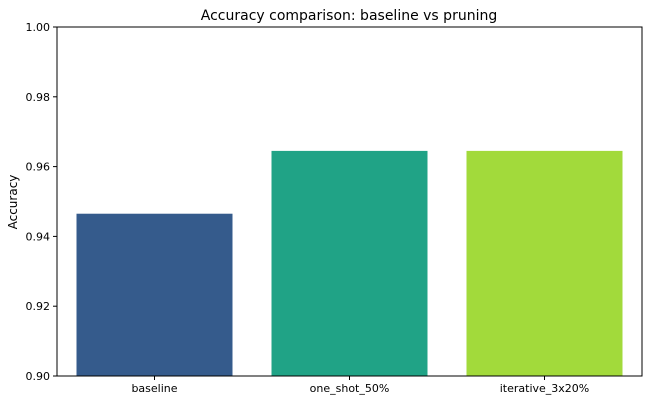 Image resolution: width=650 pixels, height=403 pixels. I want to click on y-tick-label: 0.92, so click(38, 306).